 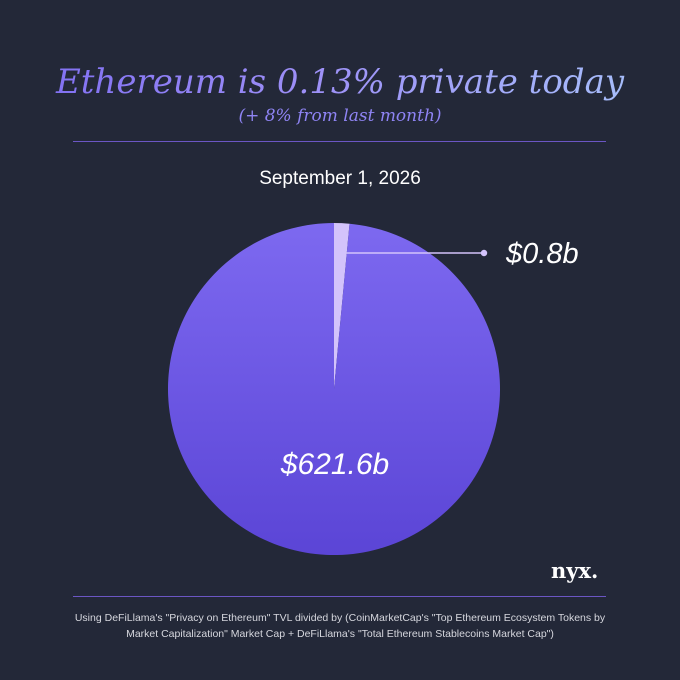 I want to click on bottom-divider, so click(x=339, y=596).